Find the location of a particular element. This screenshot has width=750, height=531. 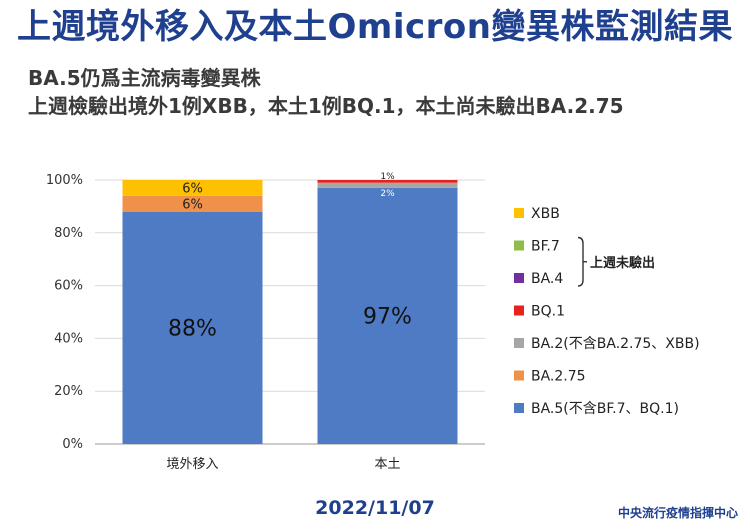

subtitle-line-1: BA.5仍爲主流病毒變異株 is located at coordinates (144, 78).